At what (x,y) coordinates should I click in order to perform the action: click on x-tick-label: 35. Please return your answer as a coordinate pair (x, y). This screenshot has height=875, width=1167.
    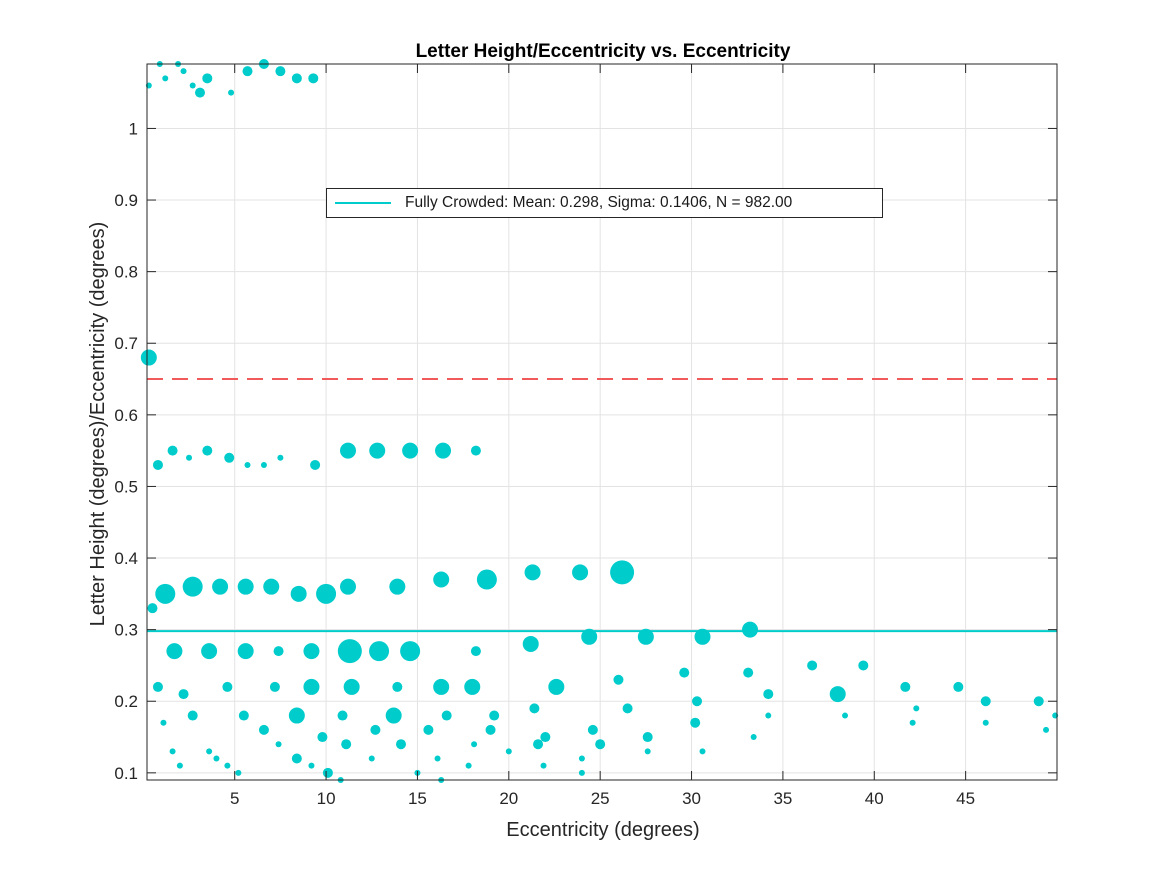
    Looking at the image, I should click on (782, 798).